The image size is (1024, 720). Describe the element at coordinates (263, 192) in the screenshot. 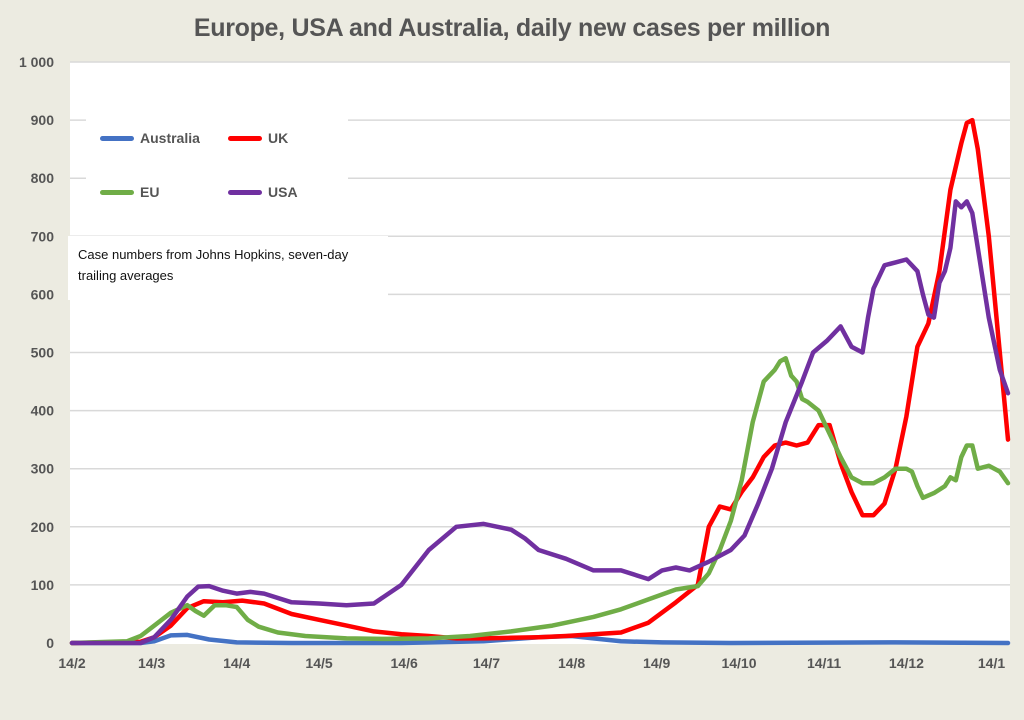

I see `legend-item-usa: USA` at that location.